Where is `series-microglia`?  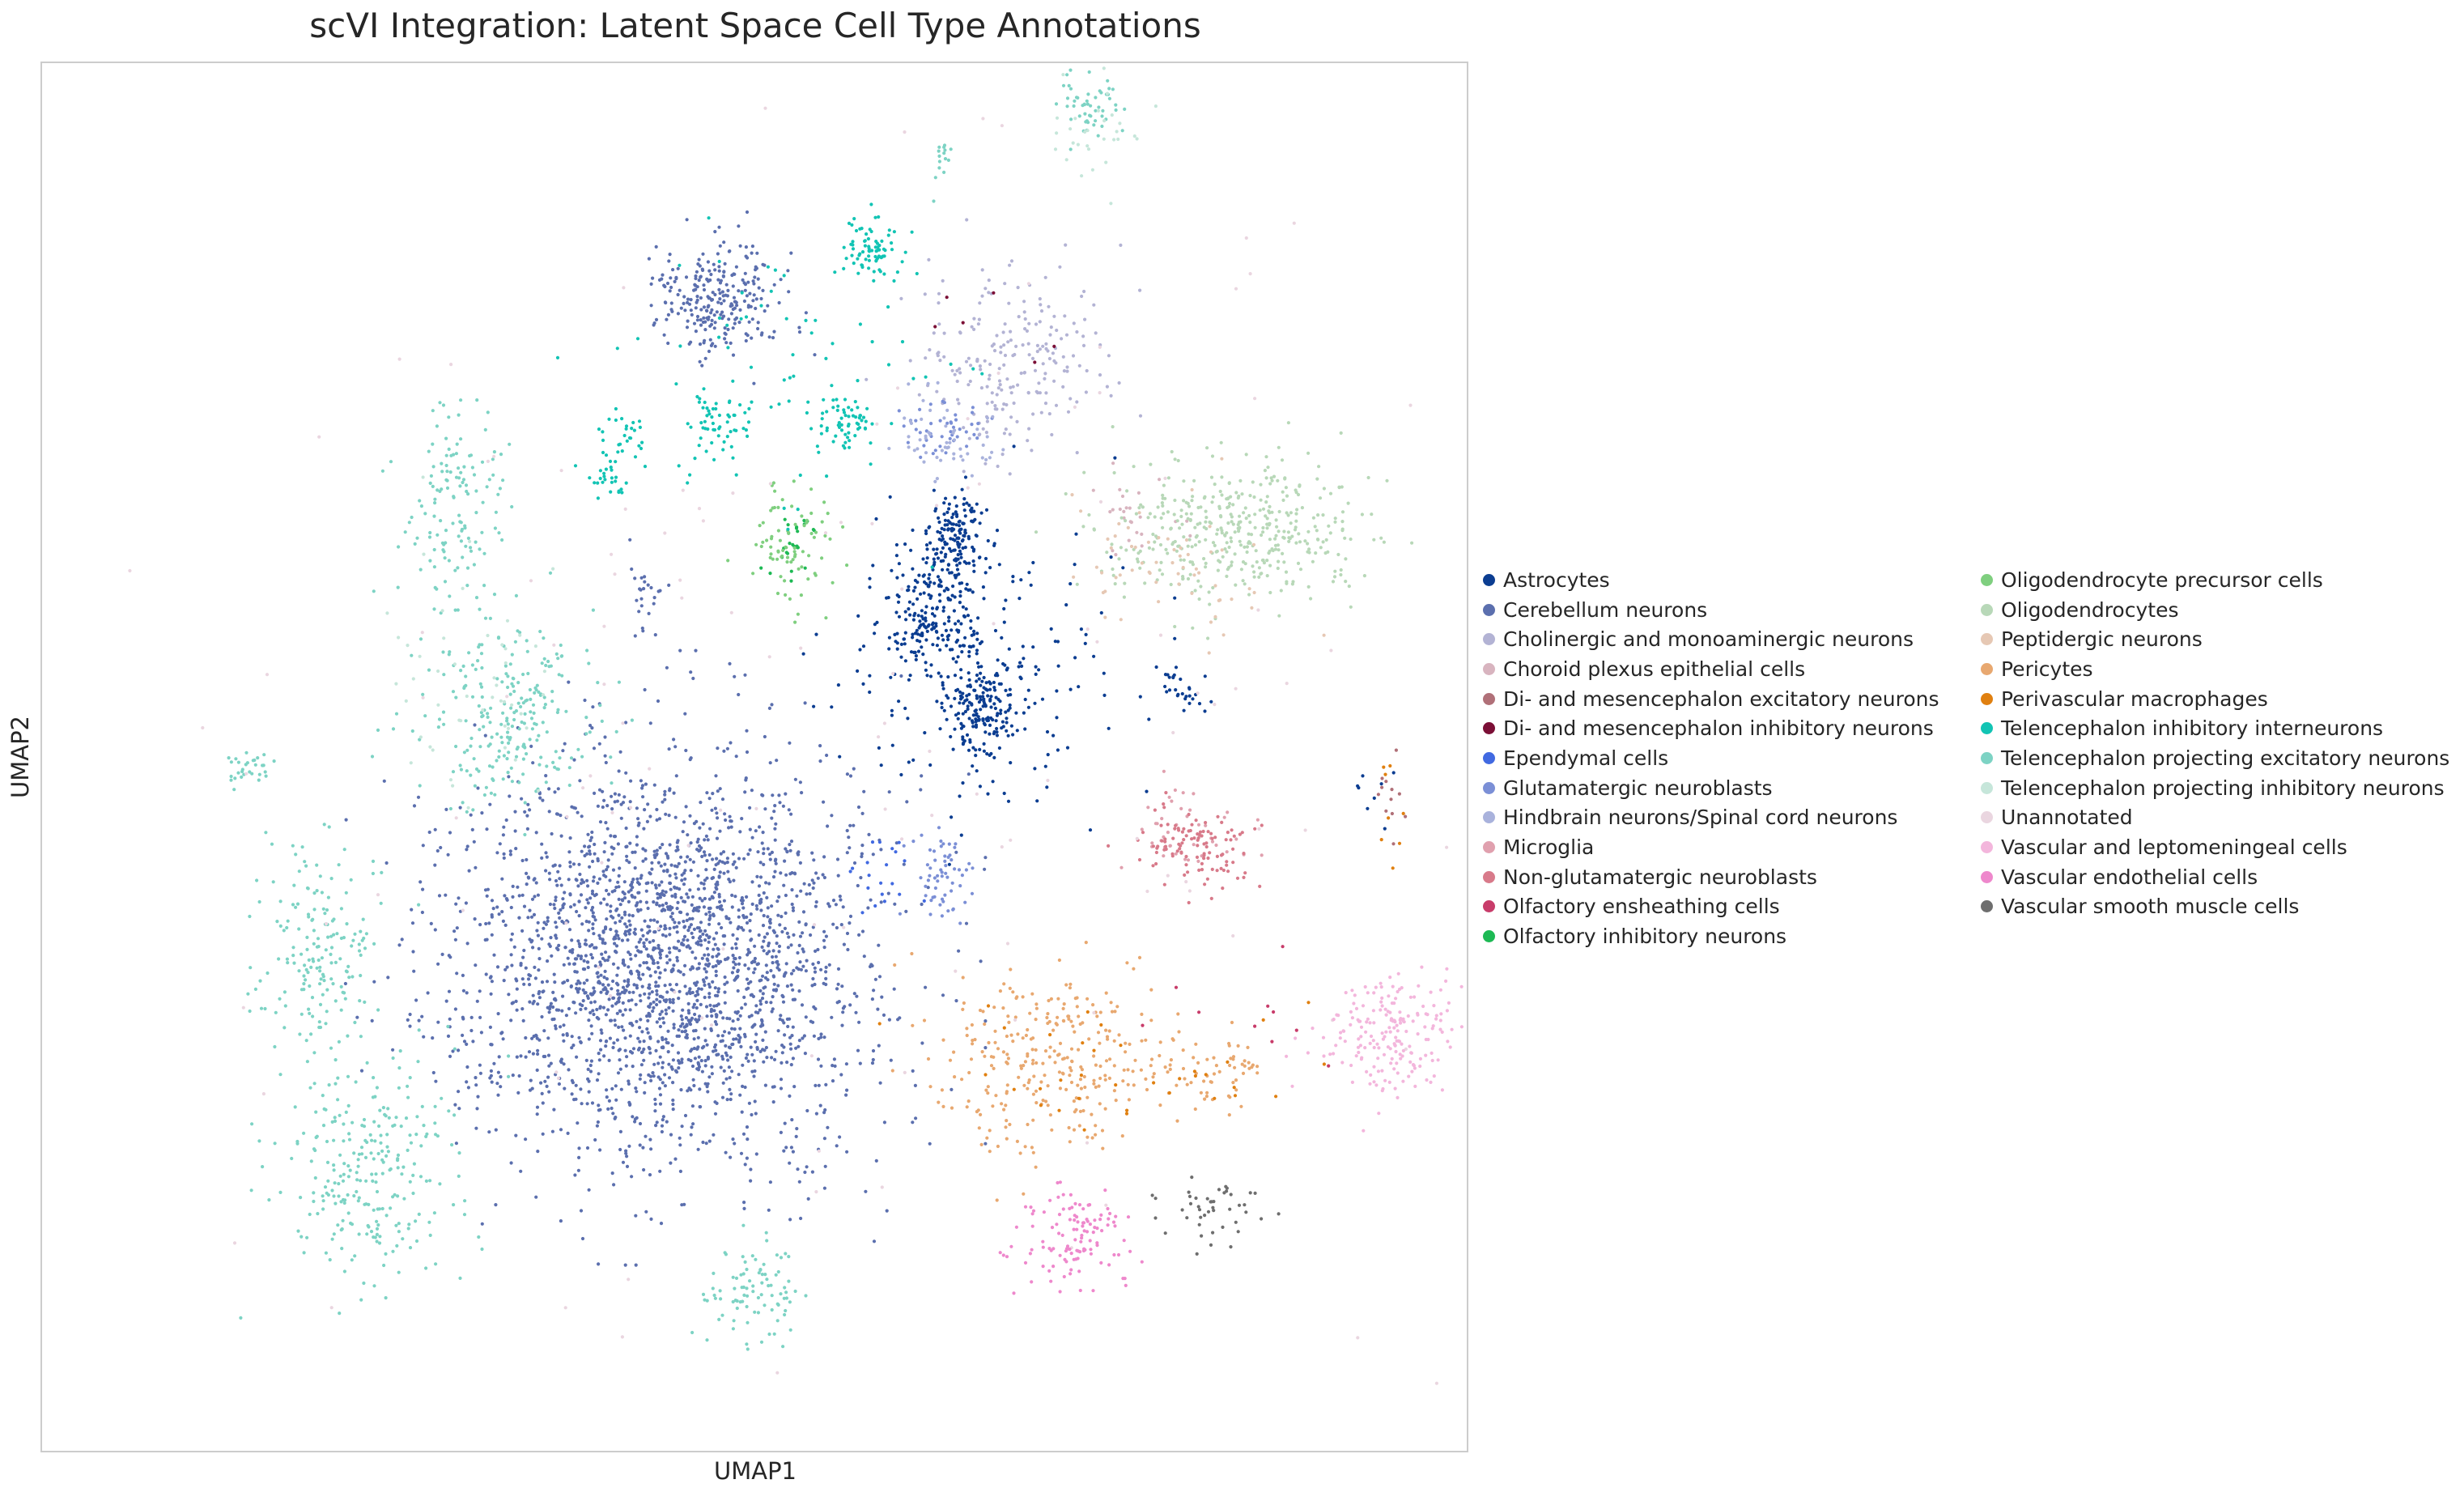
series-microglia is located at coordinates (1191, 819).